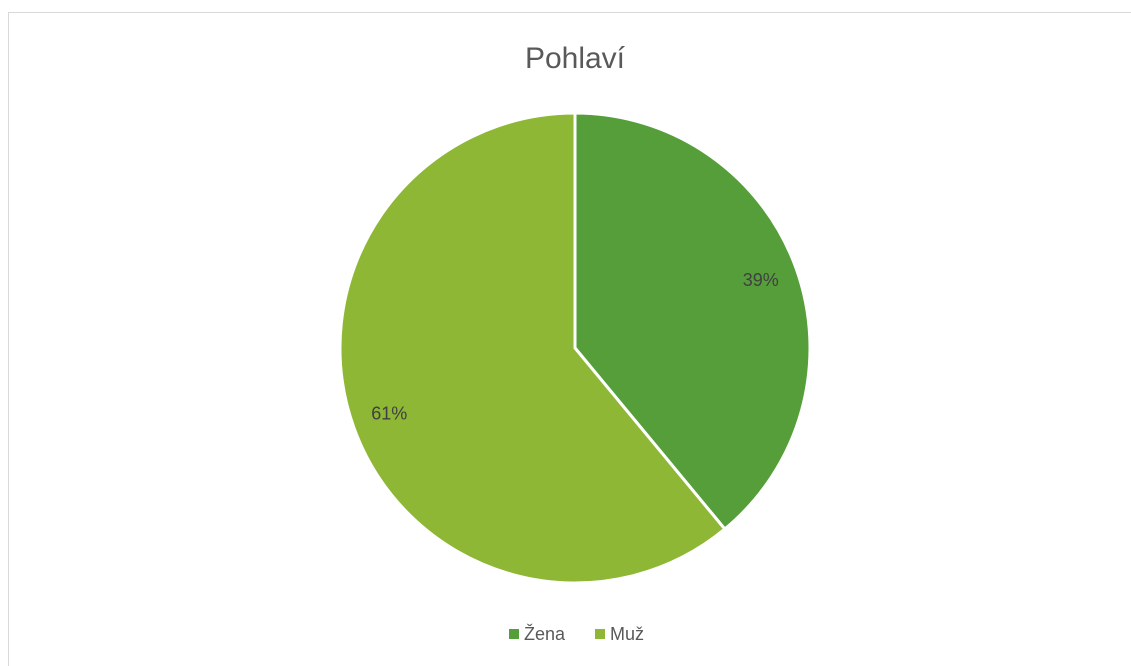  What do you see at coordinates (761, 280) in the screenshot?
I see `data-label: 39%` at bounding box center [761, 280].